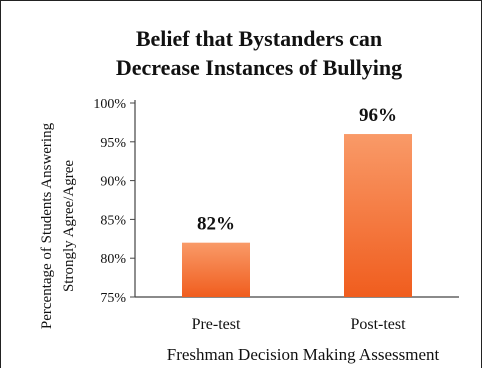  Describe the element at coordinates (216, 224) in the screenshot. I see `data-label: 82%` at that location.